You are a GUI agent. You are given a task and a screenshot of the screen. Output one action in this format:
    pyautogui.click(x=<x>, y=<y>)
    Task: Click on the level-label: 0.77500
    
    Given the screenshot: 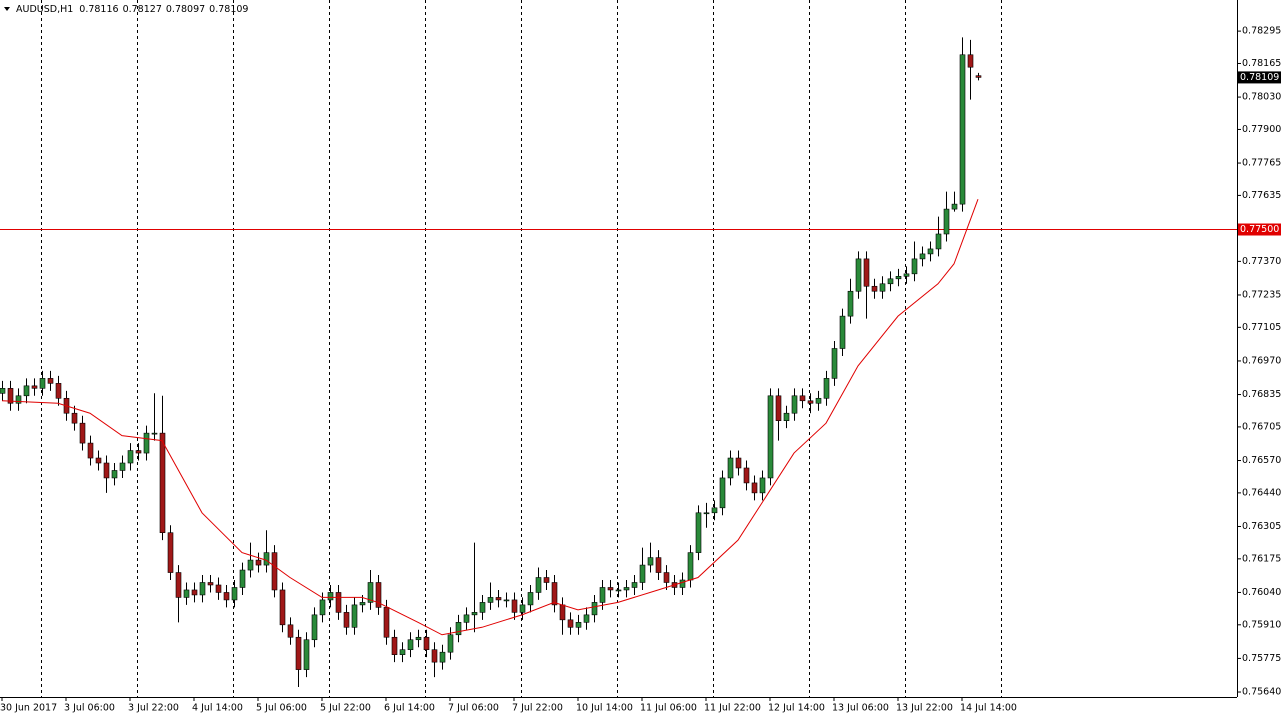 What is the action you would take?
    pyautogui.click(x=1259, y=229)
    